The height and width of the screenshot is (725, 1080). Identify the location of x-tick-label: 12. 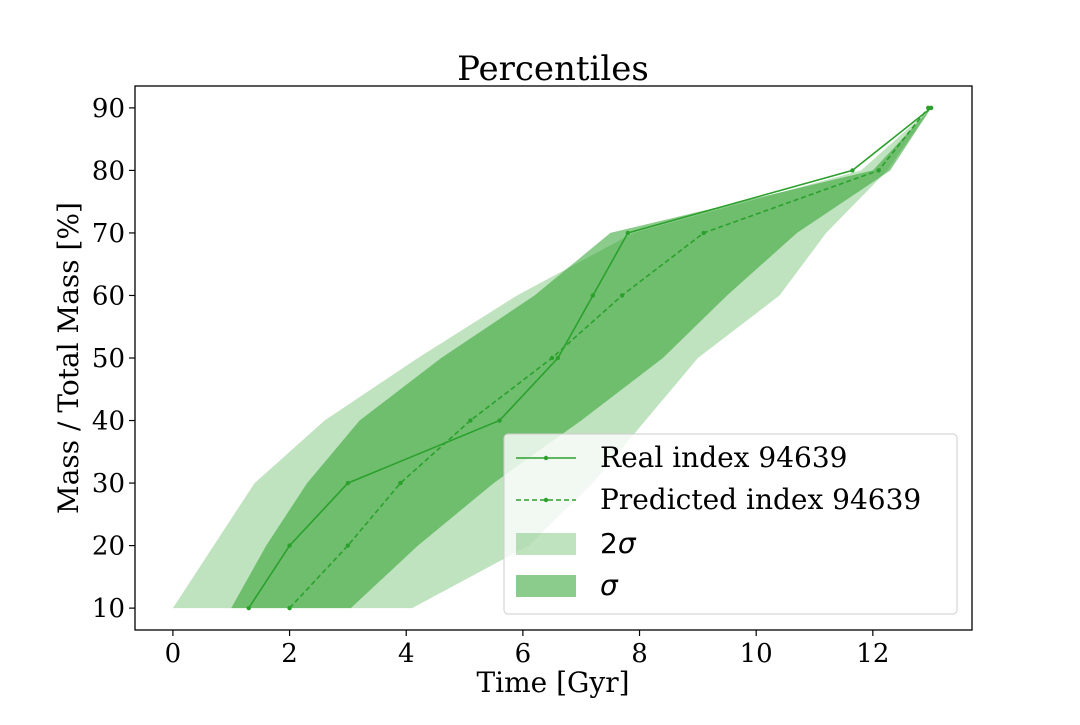
(872, 654).